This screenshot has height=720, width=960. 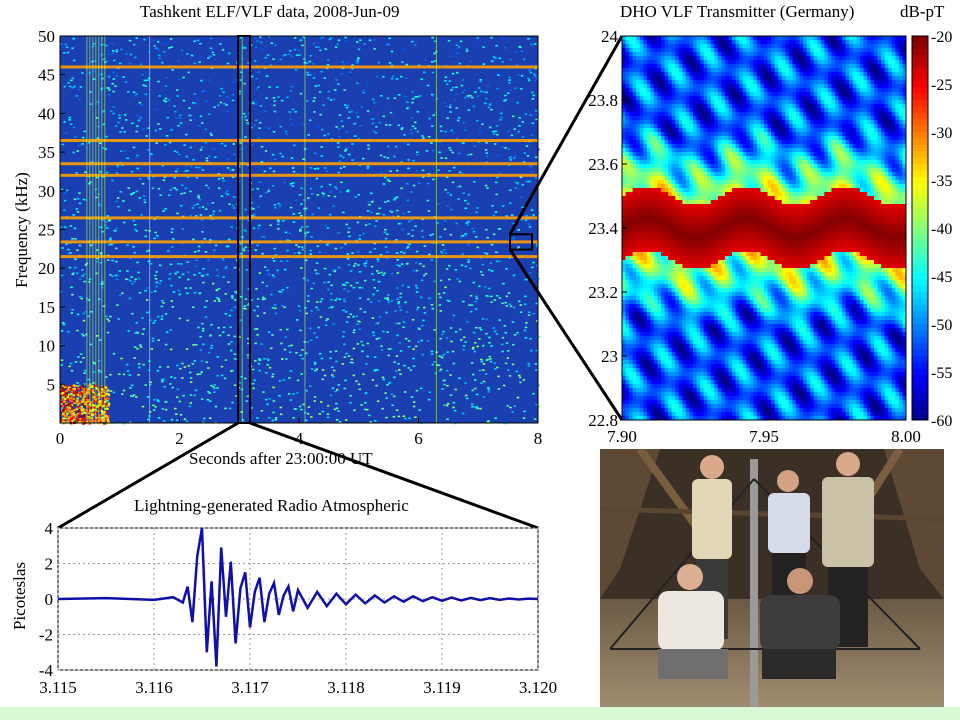 I want to click on spectrogram-xlabel: Seconds after 23:00:00 UT, so click(x=281, y=458).